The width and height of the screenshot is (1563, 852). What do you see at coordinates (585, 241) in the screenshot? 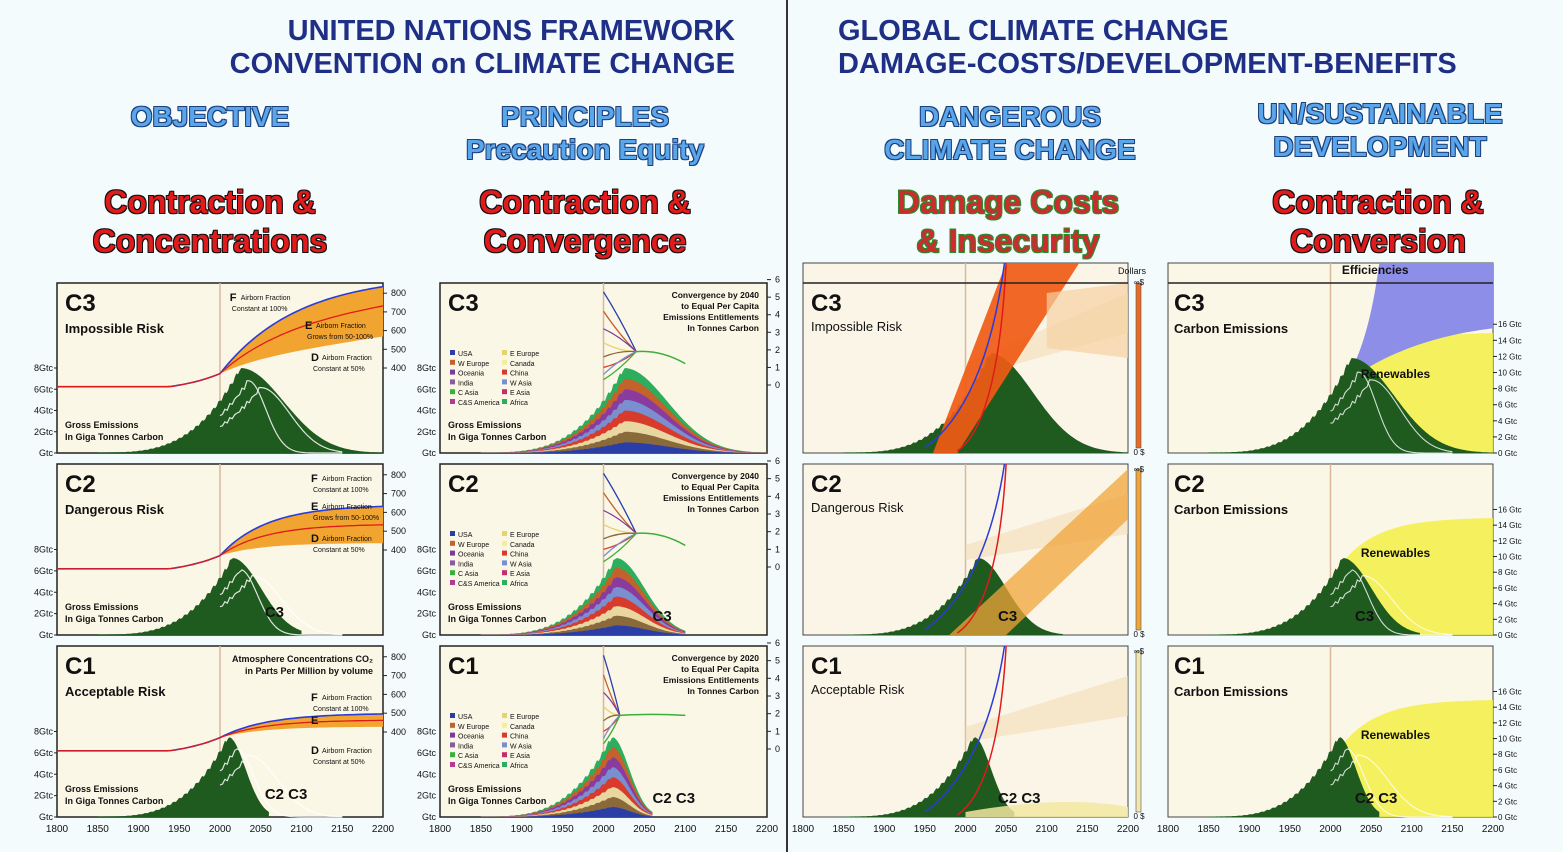
I see `subtitle-convergence-line2: Convergence` at bounding box center [585, 241].